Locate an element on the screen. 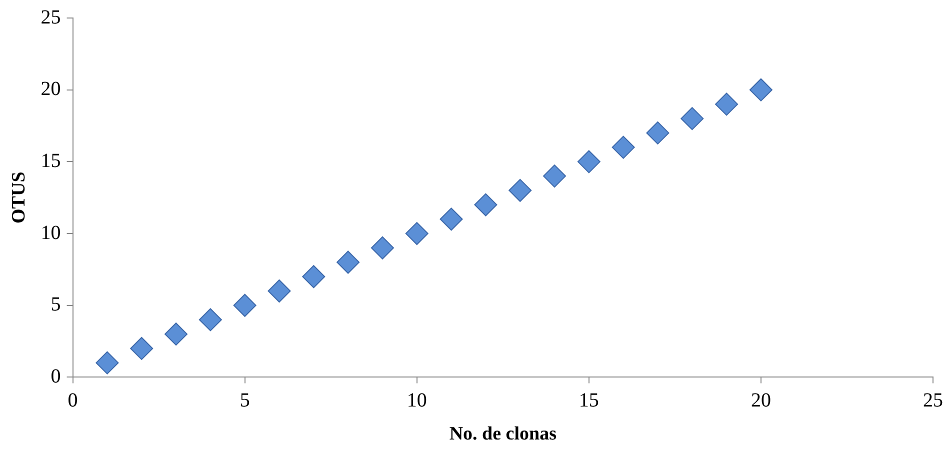 Image resolution: width=951 pixels, height=454 pixels. y-tick-label: 15 is located at coordinates (50, 161).